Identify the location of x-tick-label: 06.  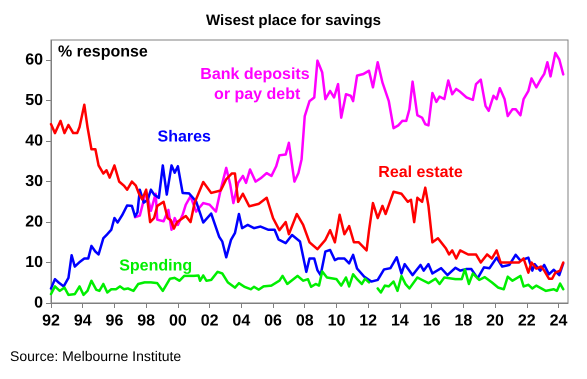
(273, 321).